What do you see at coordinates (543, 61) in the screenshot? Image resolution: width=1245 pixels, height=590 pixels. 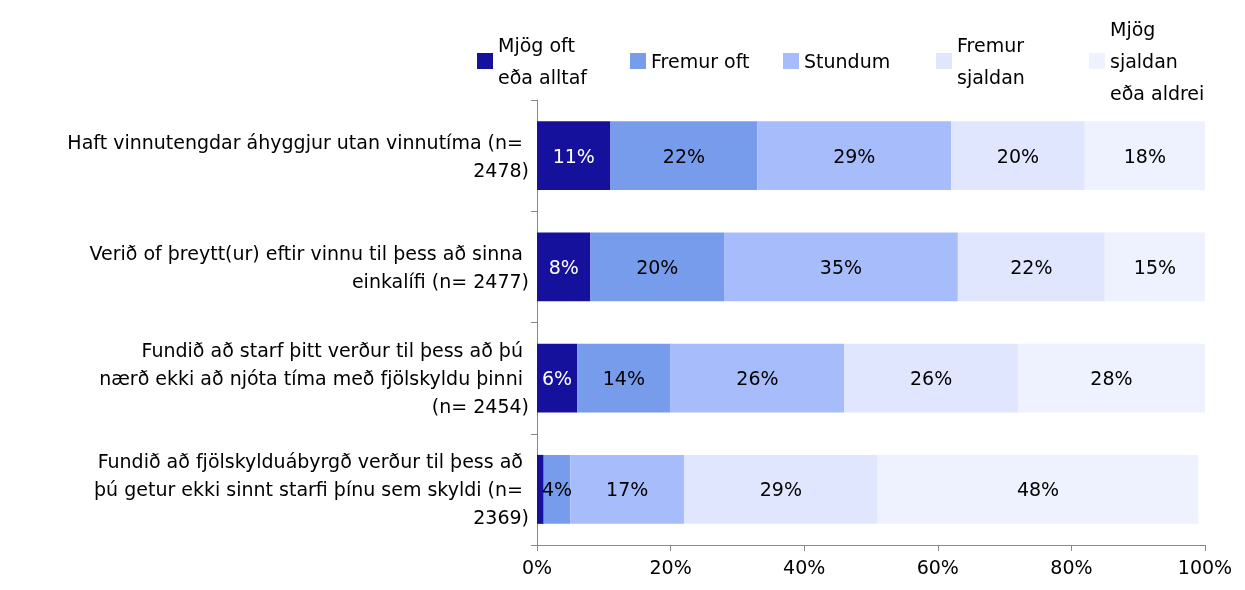 I see `legend-label: Mjög oft eða alltaf` at bounding box center [543, 61].